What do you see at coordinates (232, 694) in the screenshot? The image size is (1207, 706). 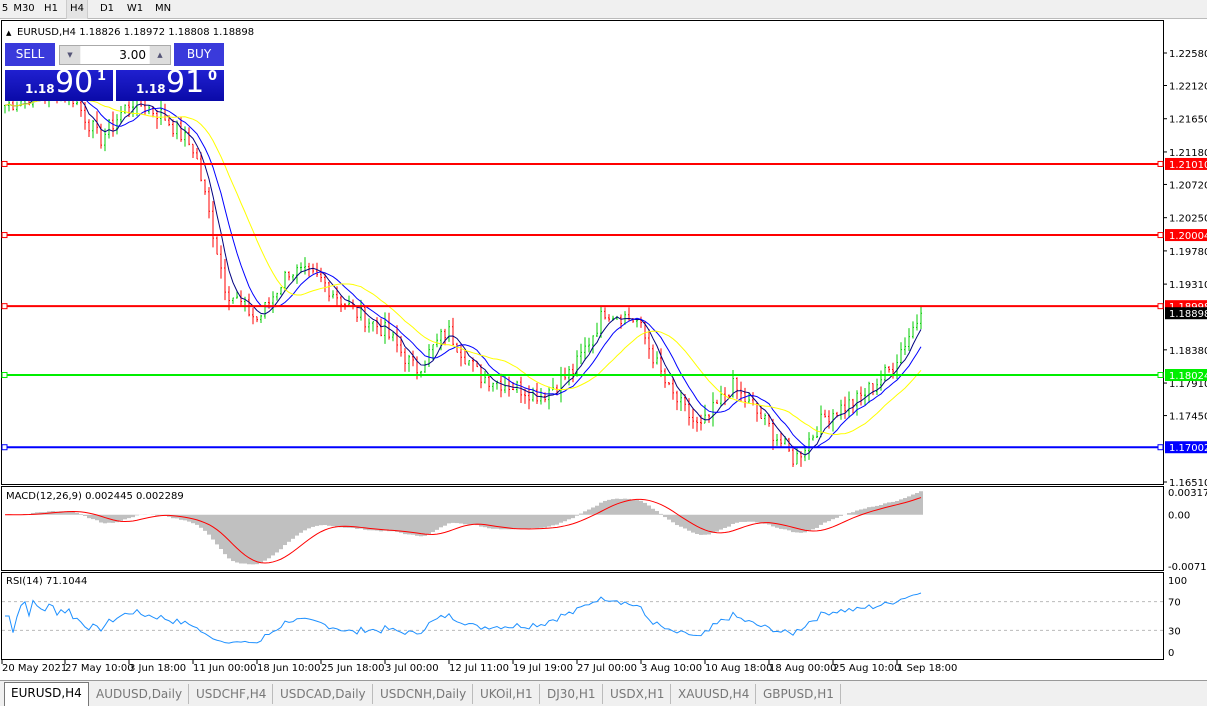 I see `tab-usdchf-h4: USDCHF,H4` at bounding box center [232, 694].